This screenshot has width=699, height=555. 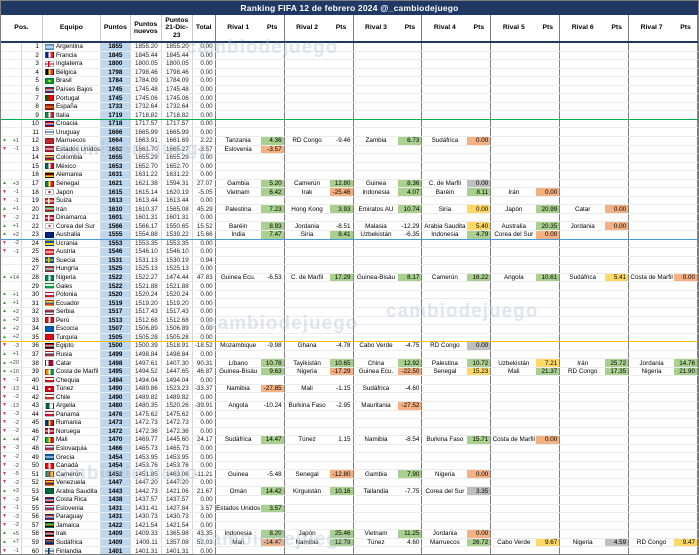 What do you see at coordinates (32, 192) in the screenshot?
I see `position-cell: 18` at bounding box center [32, 192].